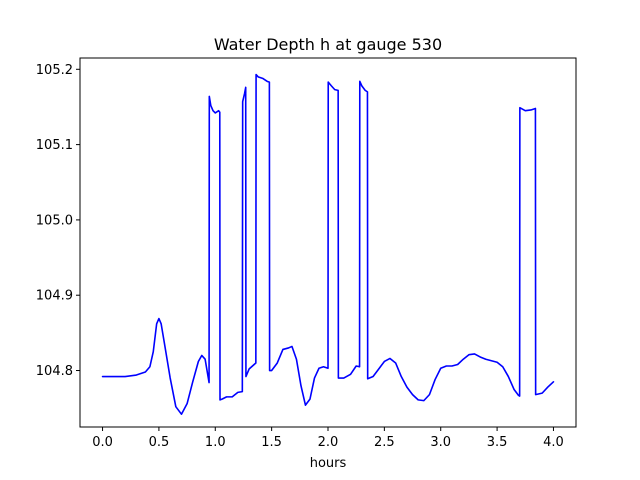 The height and width of the screenshot is (480, 640). I want to click on chart-title: Water Depth h at gauge 530, so click(328, 44).